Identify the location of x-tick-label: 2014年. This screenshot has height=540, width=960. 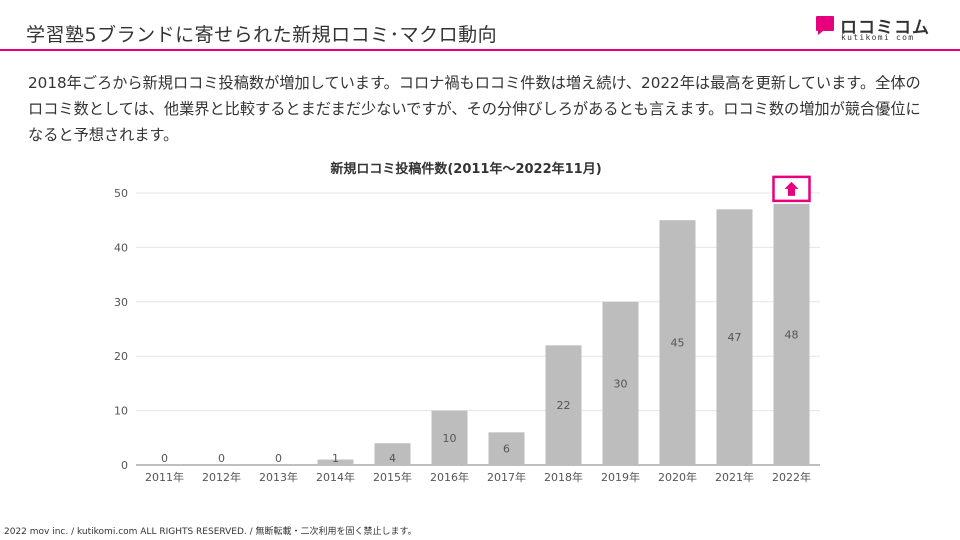
(335, 477).